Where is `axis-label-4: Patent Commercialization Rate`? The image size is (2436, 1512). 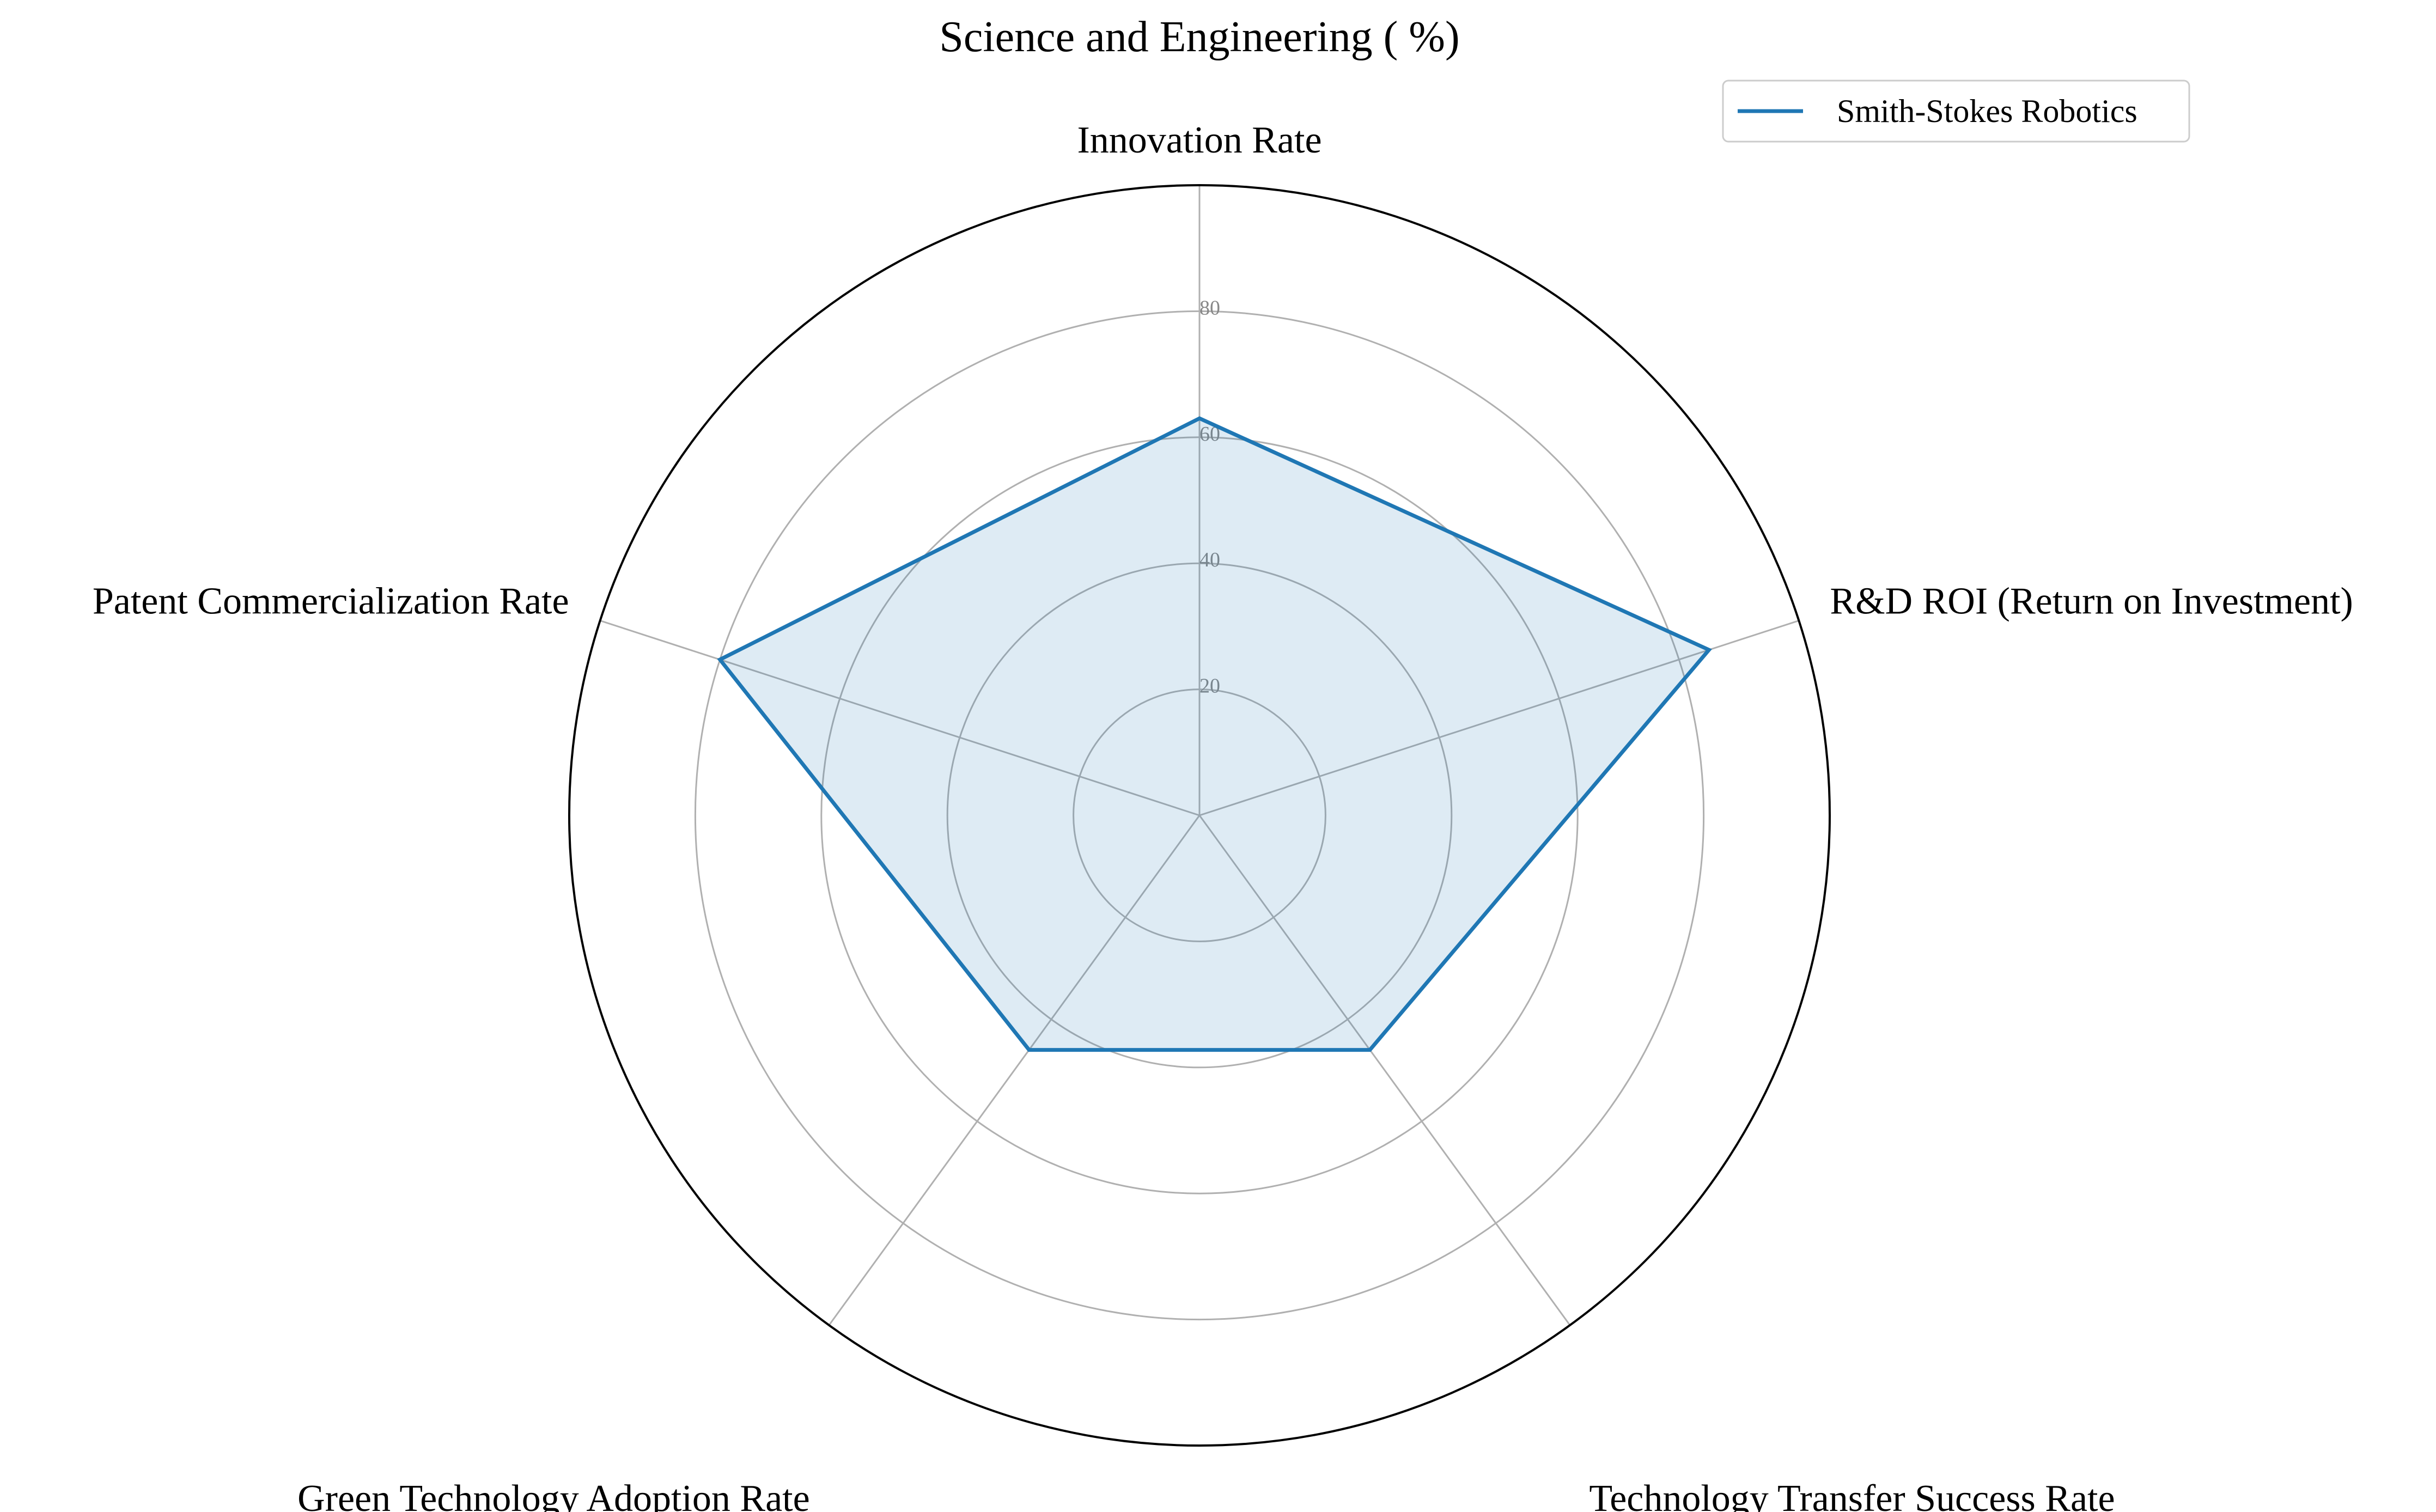 axis-label-4: Patent Commercialization Rate is located at coordinates (331, 601).